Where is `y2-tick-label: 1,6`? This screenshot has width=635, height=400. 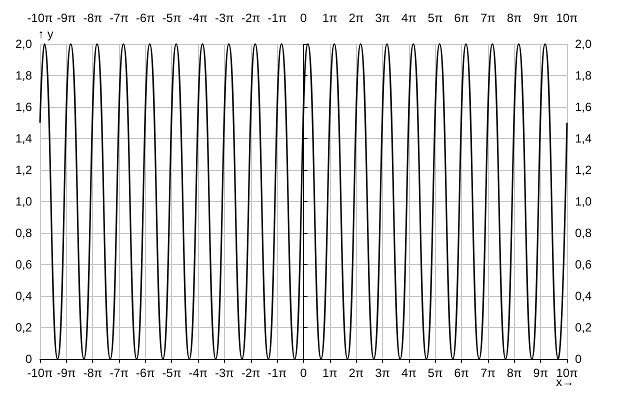
y2-tick-label: 1,6 is located at coordinates (583, 107).